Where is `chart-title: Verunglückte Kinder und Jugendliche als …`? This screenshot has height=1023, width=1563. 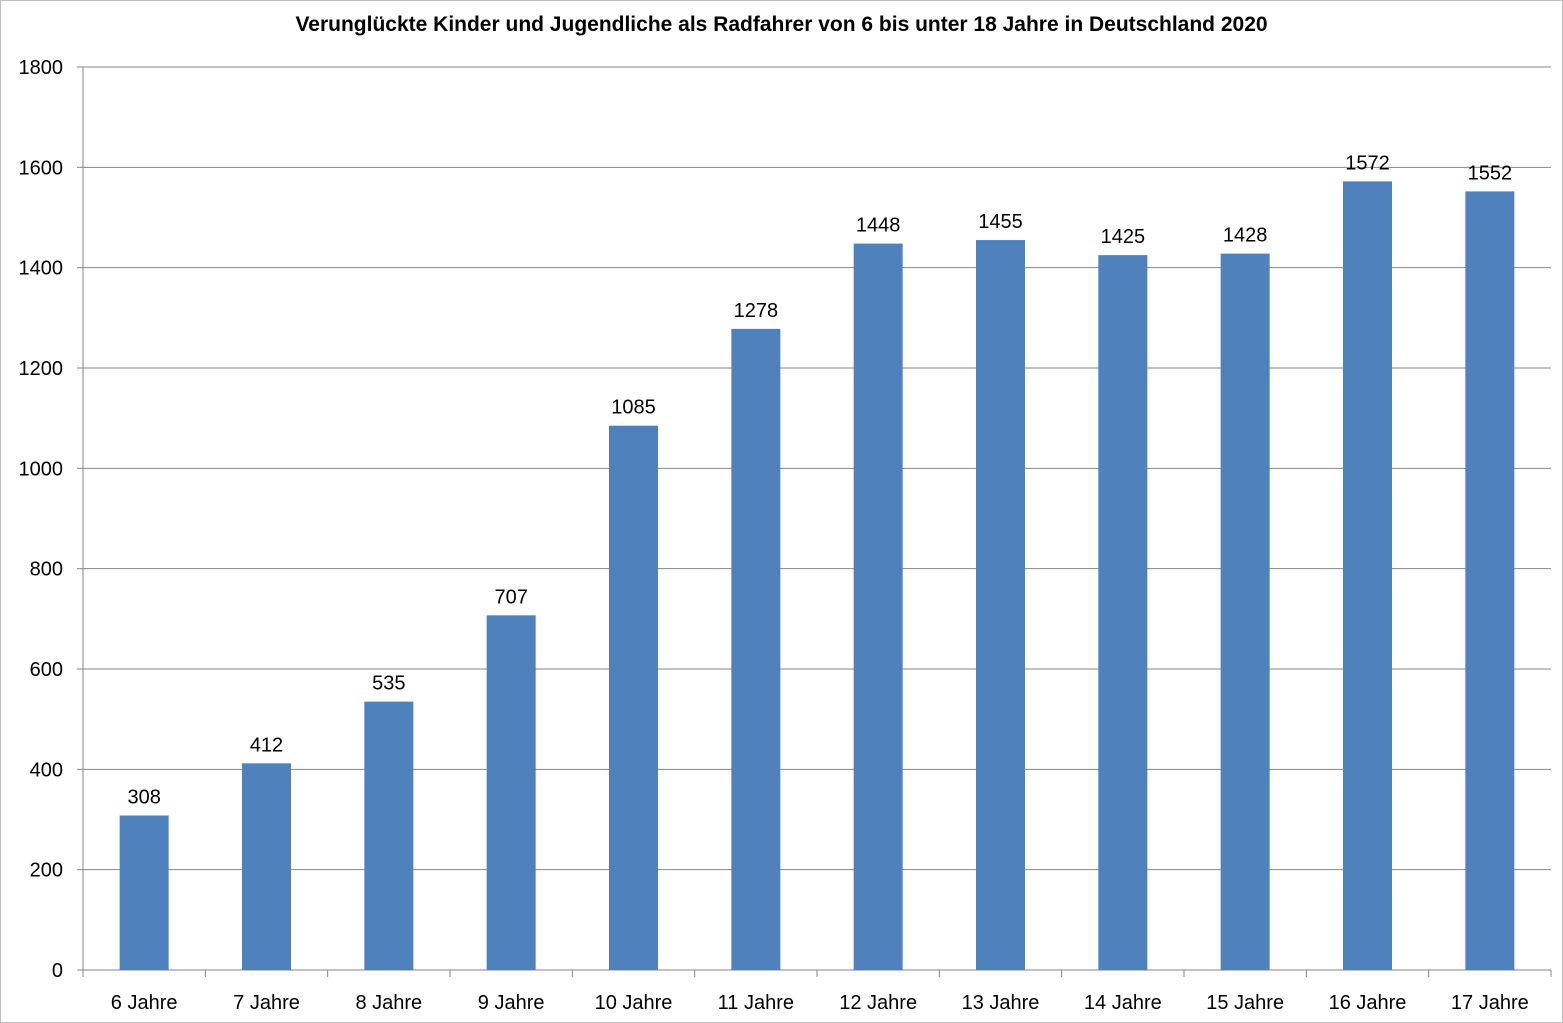
chart-title: Verunglückte Kinder und Jugendliche als … is located at coordinates (781, 24).